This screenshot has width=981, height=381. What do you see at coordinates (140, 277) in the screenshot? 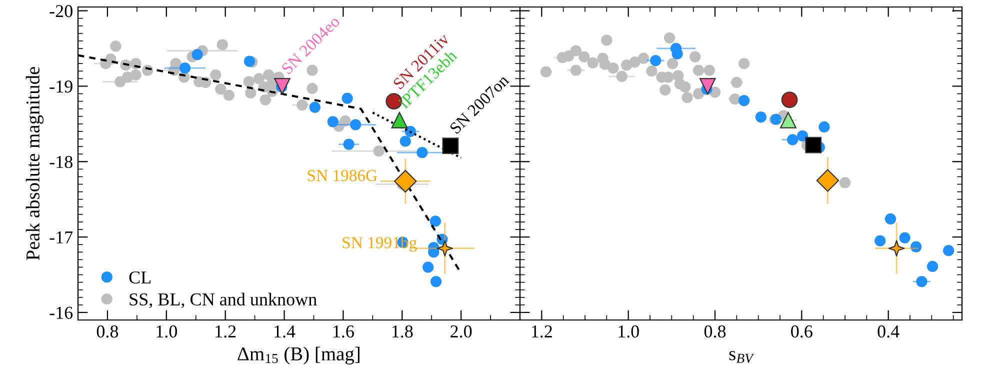
I see `legend-label: CL` at bounding box center [140, 277].